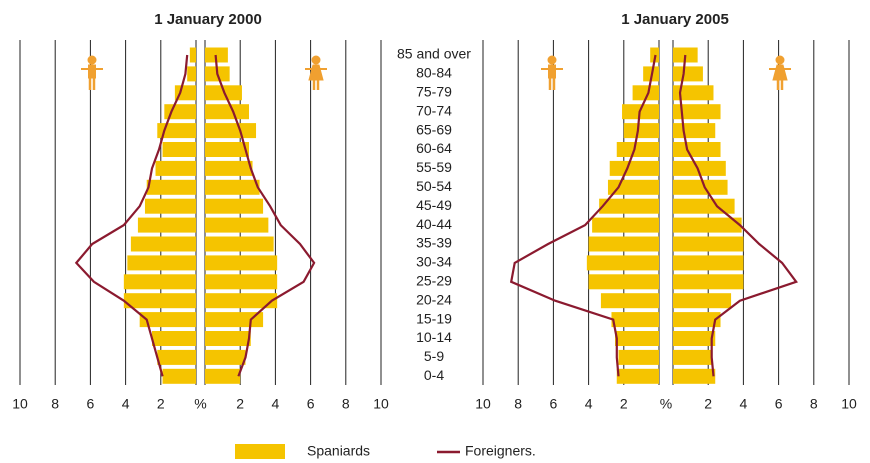  I want to click on legend-swatch, so click(260, 451).